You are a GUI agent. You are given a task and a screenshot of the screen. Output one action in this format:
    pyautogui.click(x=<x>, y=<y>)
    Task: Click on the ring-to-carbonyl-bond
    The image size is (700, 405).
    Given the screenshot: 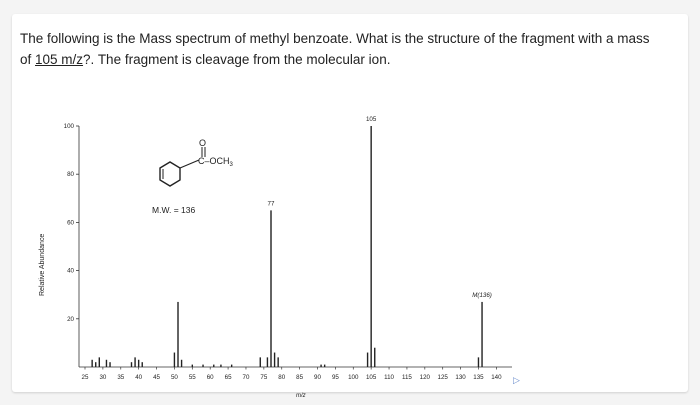 What is the action you would take?
    pyautogui.click(x=189, y=164)
    